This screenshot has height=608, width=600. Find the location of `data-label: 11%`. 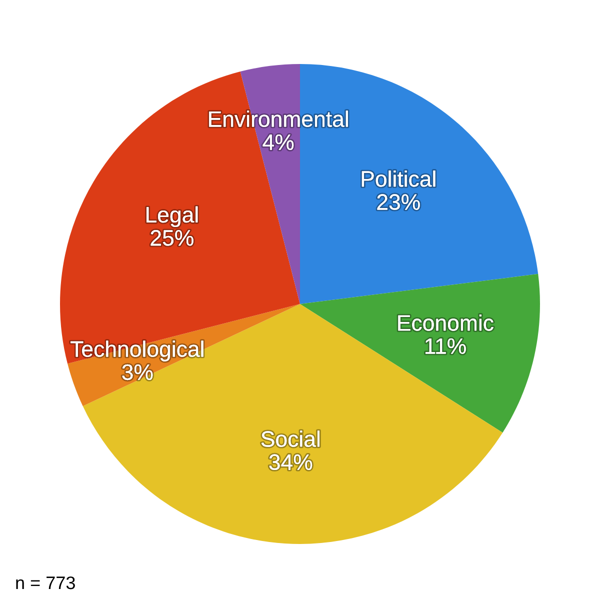

data-label: 11% is located at coordinates (445, 346).